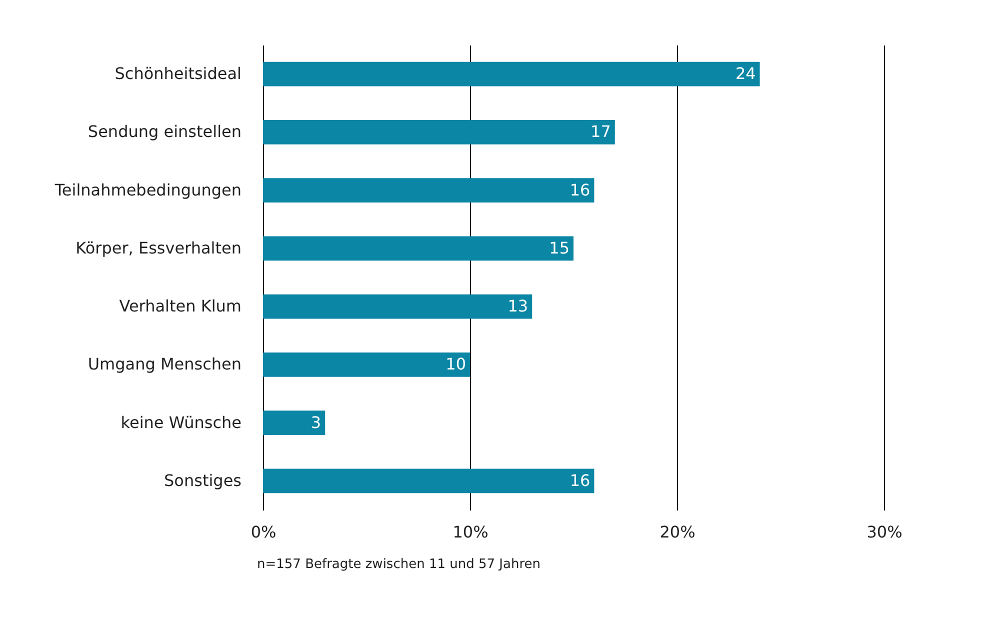 This screenshot has height=631, width=982. What do you see at coordinates (518, 306) in the screenshot?
I see `data-label: 13` at bounding box center [518, 306].